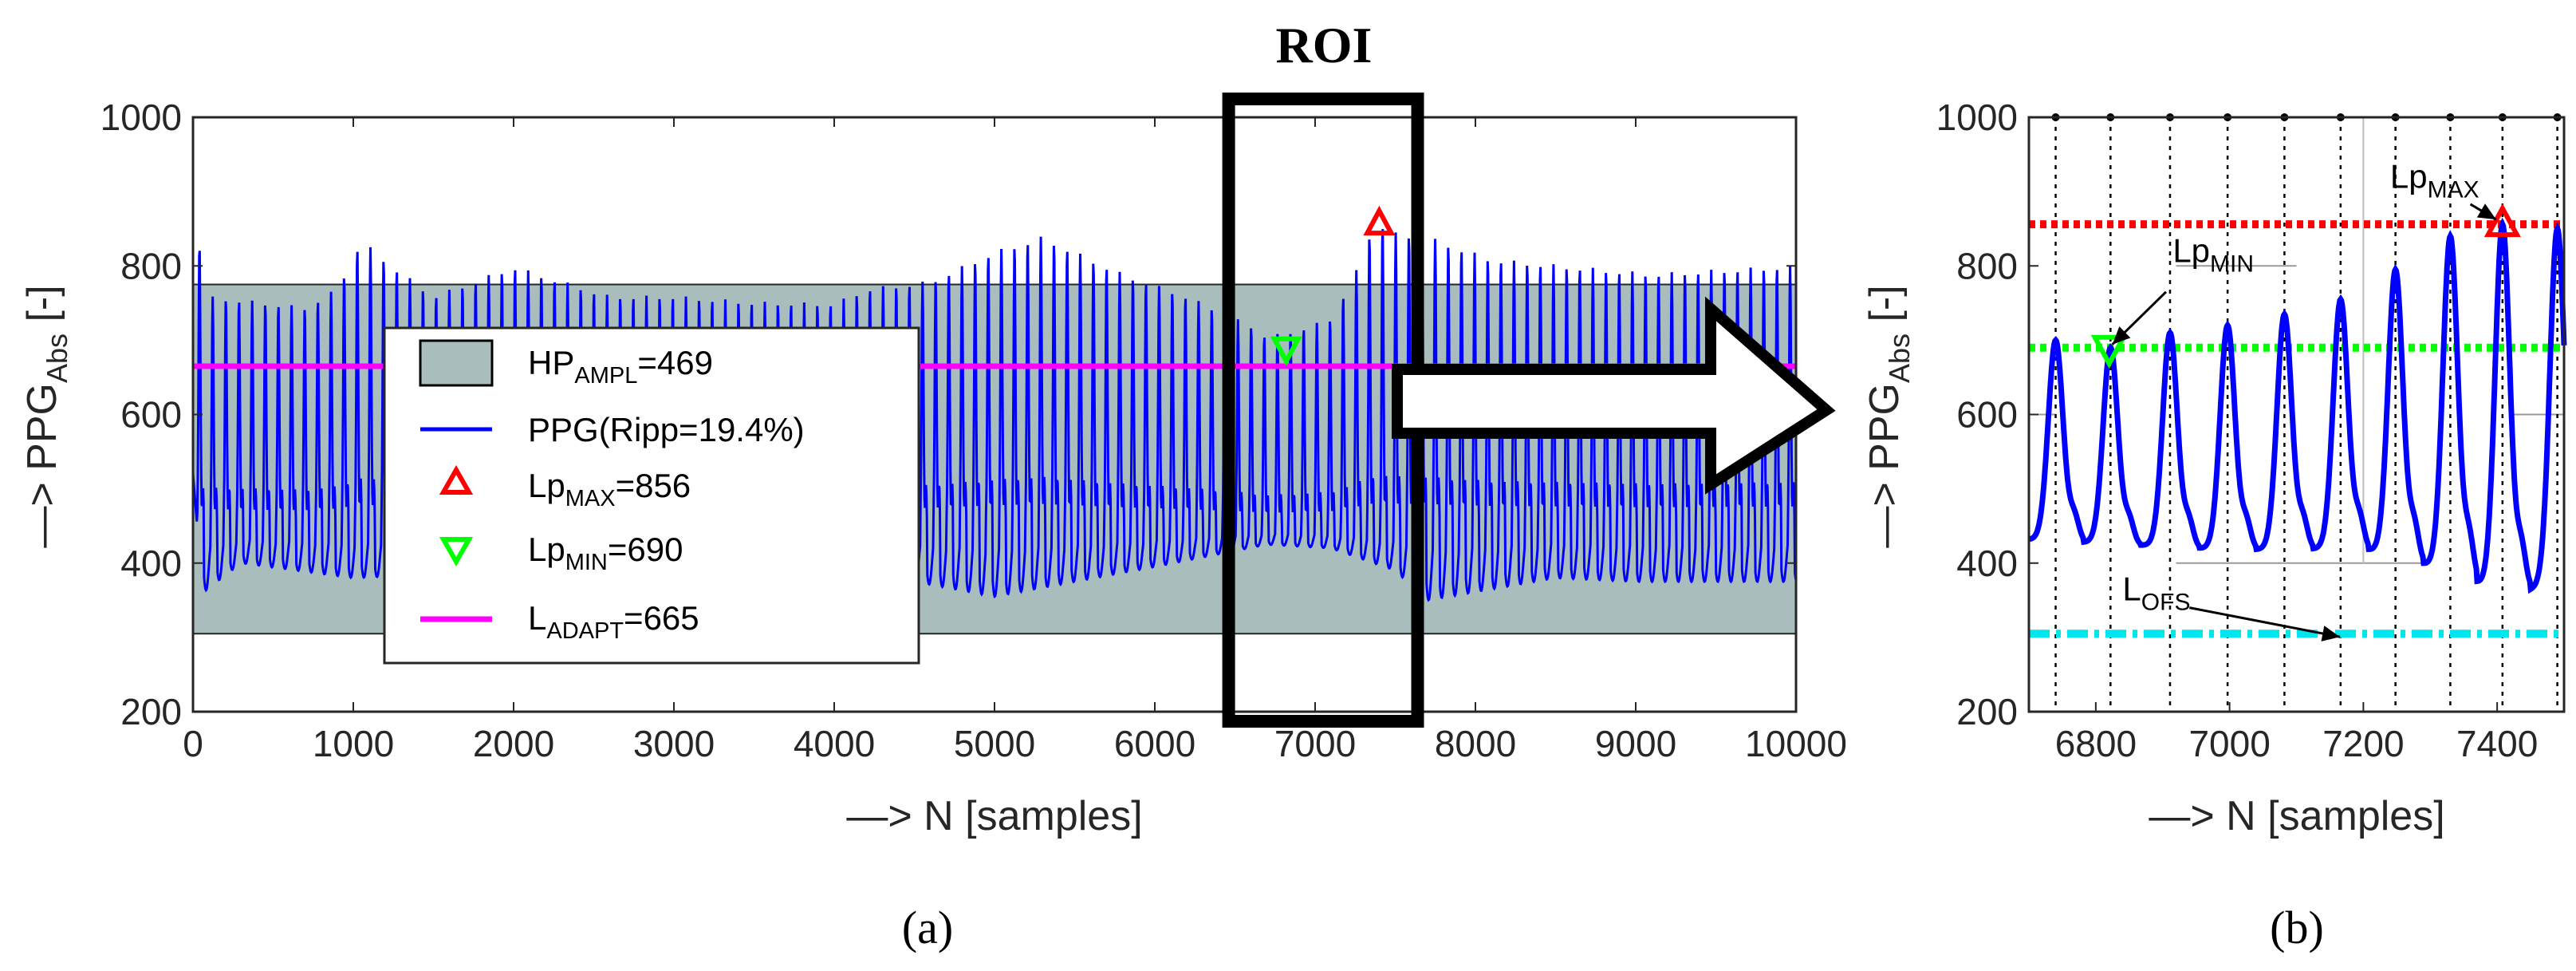  I want to click on lp-max-marker, so click(1379, 220).